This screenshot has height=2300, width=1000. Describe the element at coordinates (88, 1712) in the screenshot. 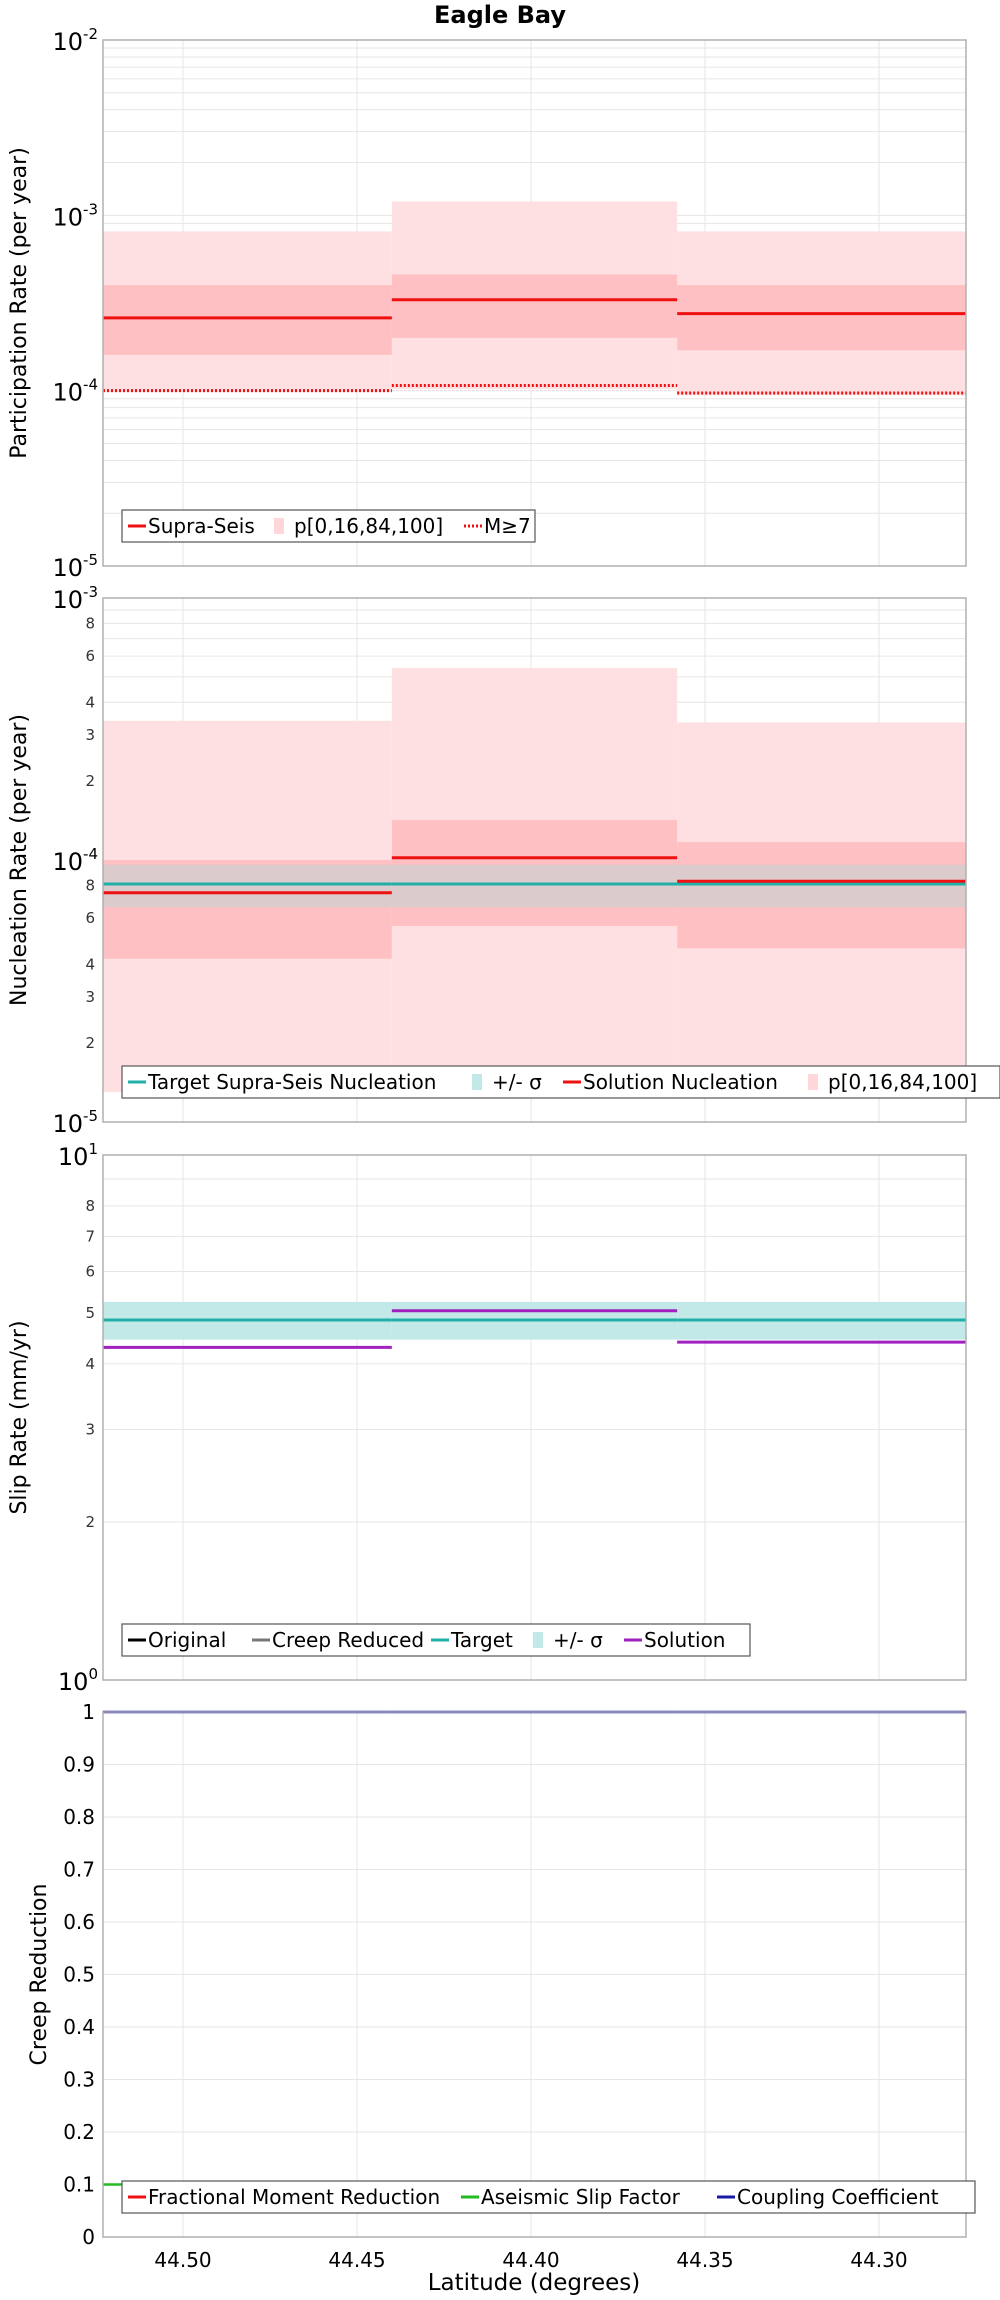

I see `y-tick-label: 1` at that location.